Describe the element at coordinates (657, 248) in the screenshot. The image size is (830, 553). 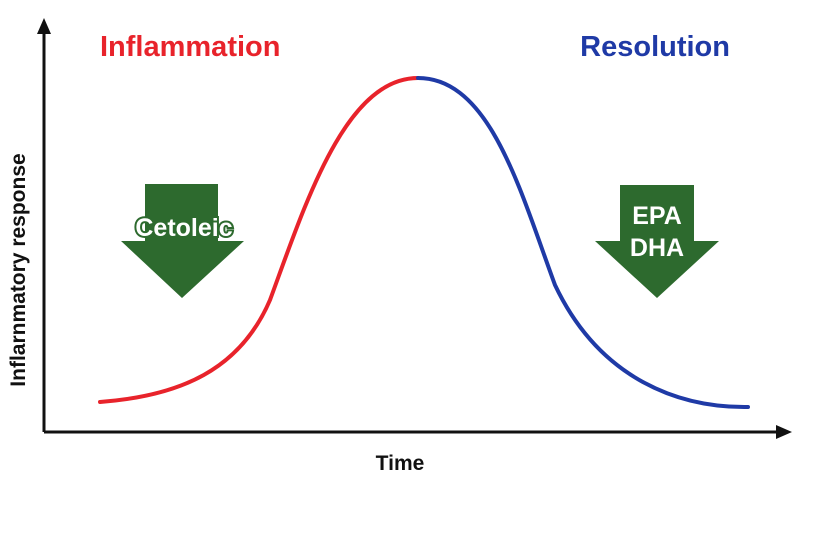
I see `dha-label: DHA` at that location.